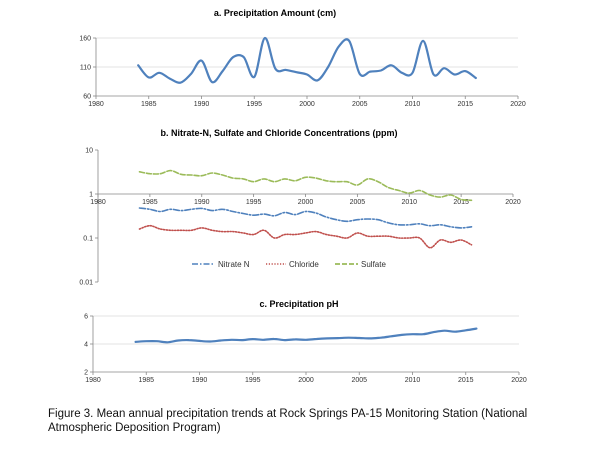 This screenshot has height=459, width=612. Describe the element at coordinates (86, 283) in the screenshot. I see `panel-b-y-tick-label: 0.01` at that location.